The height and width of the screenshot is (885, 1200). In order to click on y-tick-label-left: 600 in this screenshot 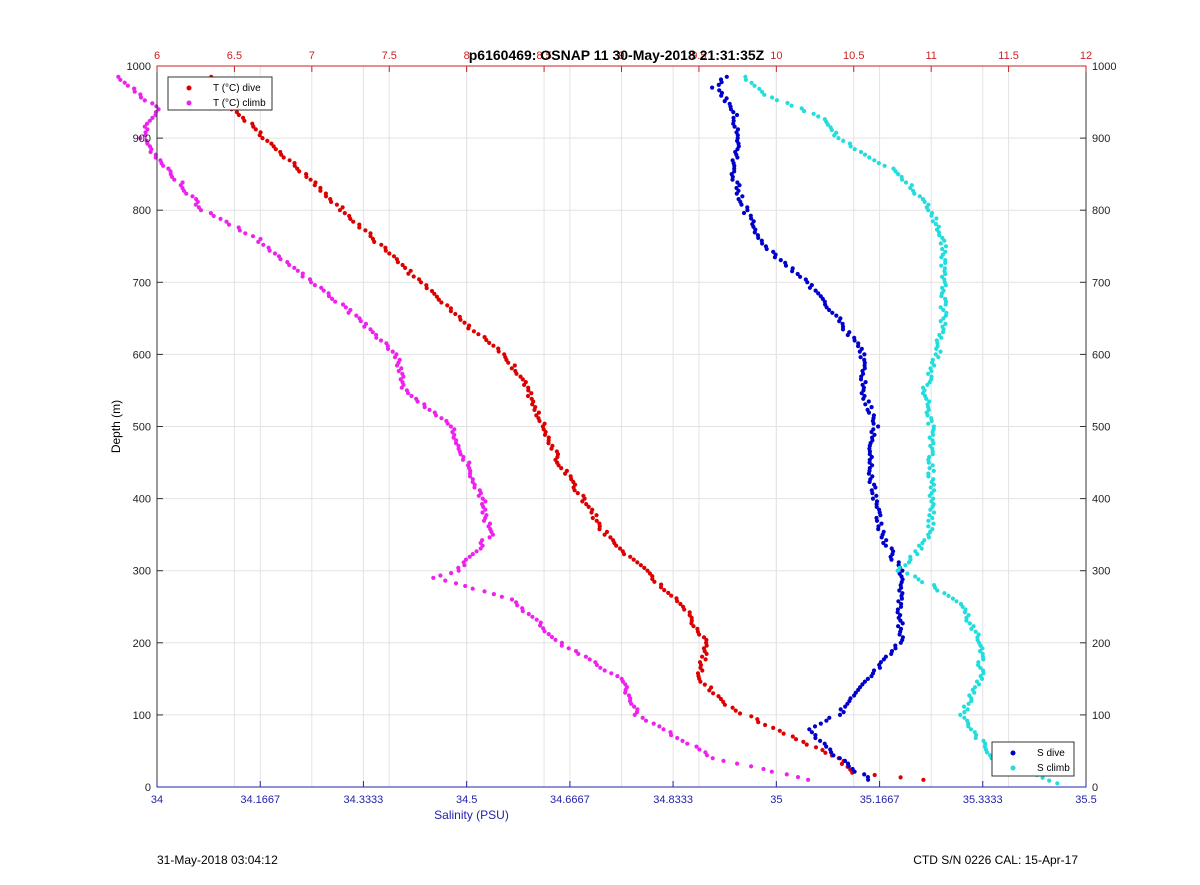, I will do `click(142, 355)`.